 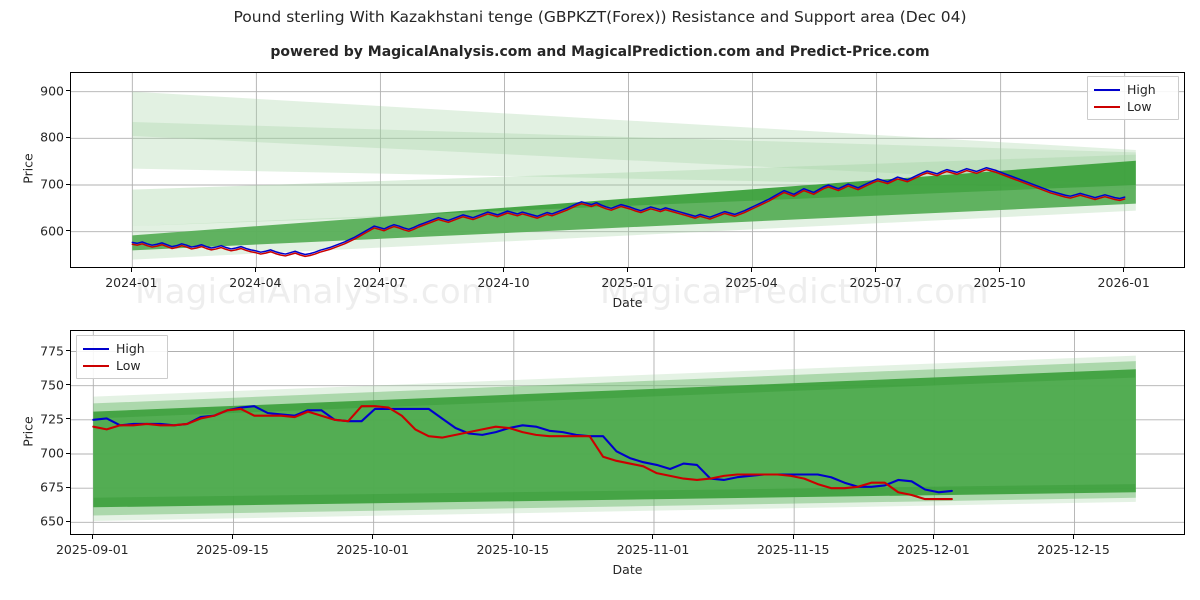 I want to click on x-axis-tick-label: 2025-12-01, so click(x=933, y=549).